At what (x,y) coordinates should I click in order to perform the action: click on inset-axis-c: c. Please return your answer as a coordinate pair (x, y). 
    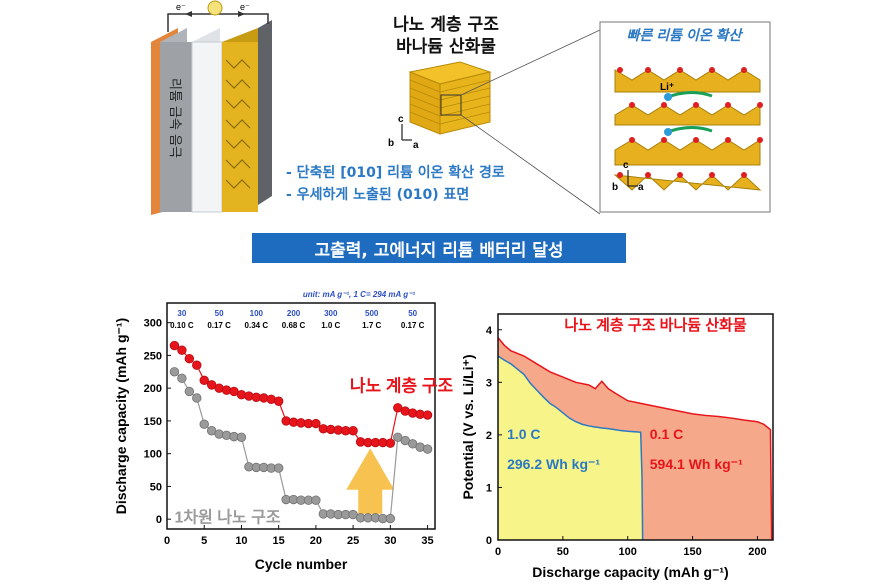
    Looking at the image, I should click on (626, 165).